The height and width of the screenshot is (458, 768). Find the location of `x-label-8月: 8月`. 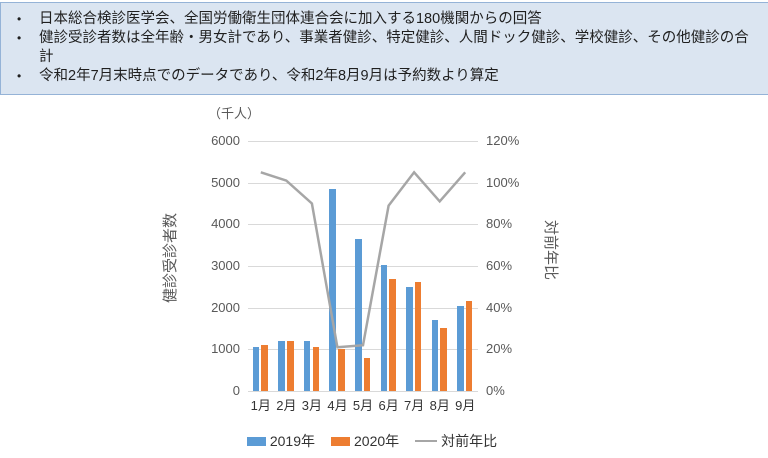

x-label-8月: 8月 is located at coordinates (439, 405).